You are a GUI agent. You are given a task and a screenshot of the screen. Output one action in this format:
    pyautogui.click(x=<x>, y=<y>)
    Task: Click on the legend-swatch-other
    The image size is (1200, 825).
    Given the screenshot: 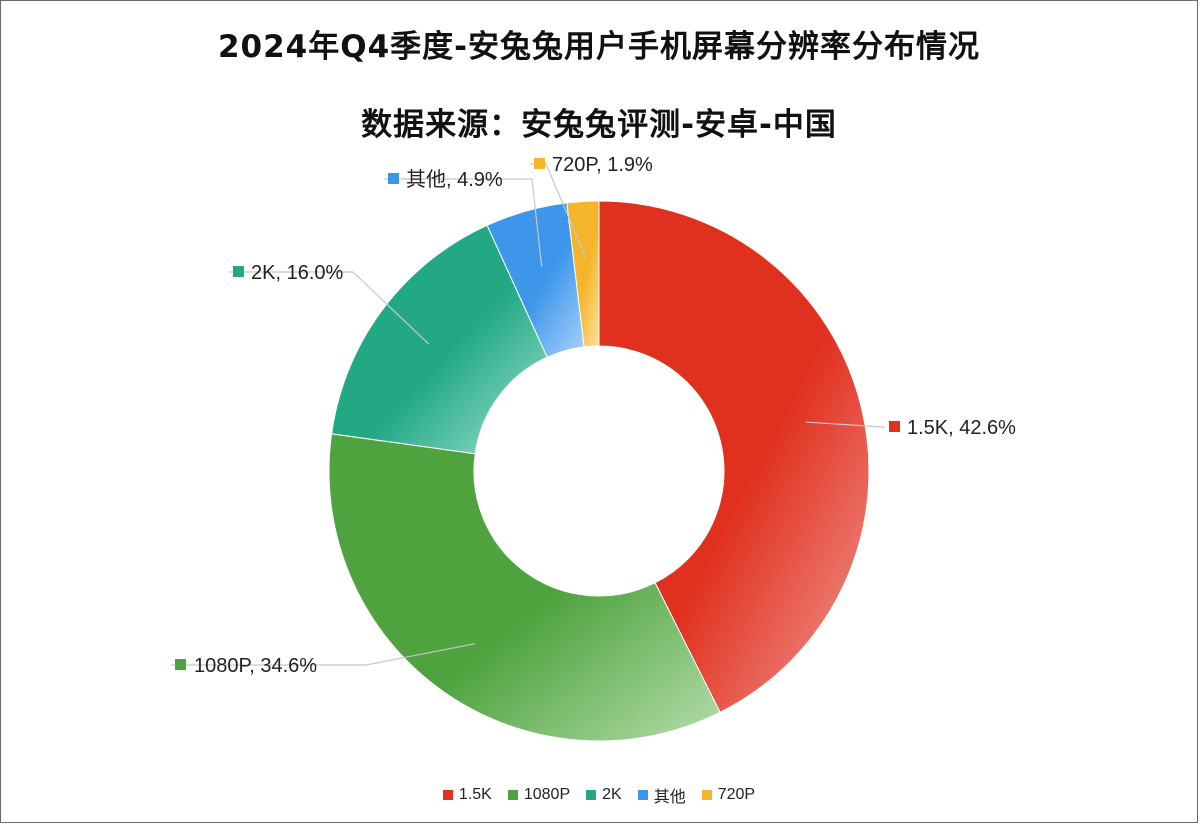 What is the action you would take?
    pyautogui.click(x=642, y=795)
    